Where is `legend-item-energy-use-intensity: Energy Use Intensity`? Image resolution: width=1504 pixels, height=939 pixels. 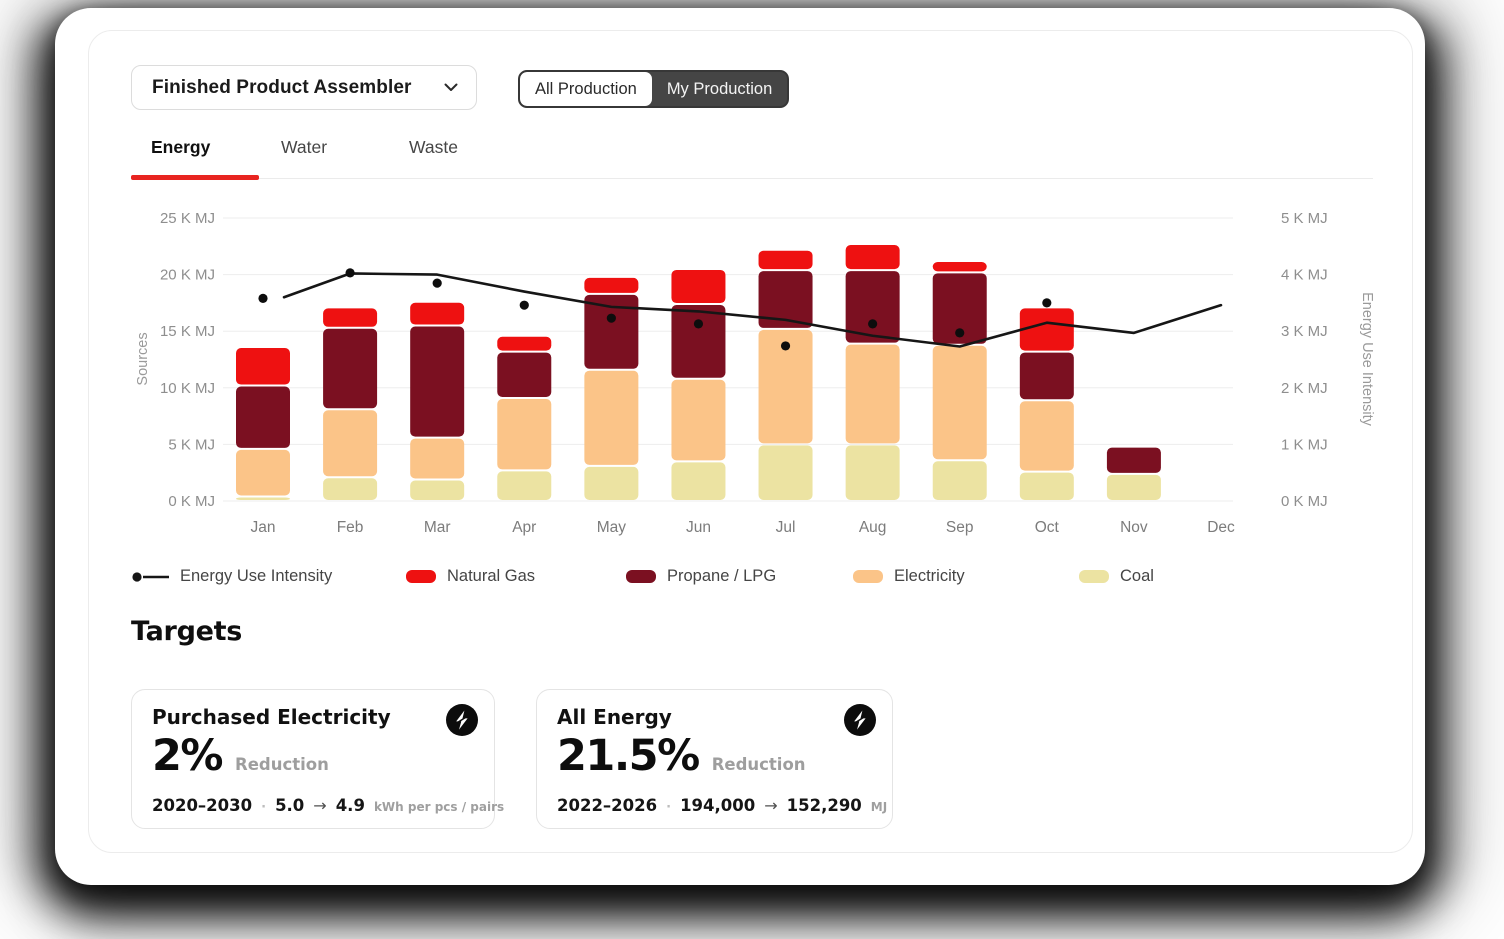 legend-item-energy-use-intensity: Energy Use Intensity is located at coordinates (231, 576).